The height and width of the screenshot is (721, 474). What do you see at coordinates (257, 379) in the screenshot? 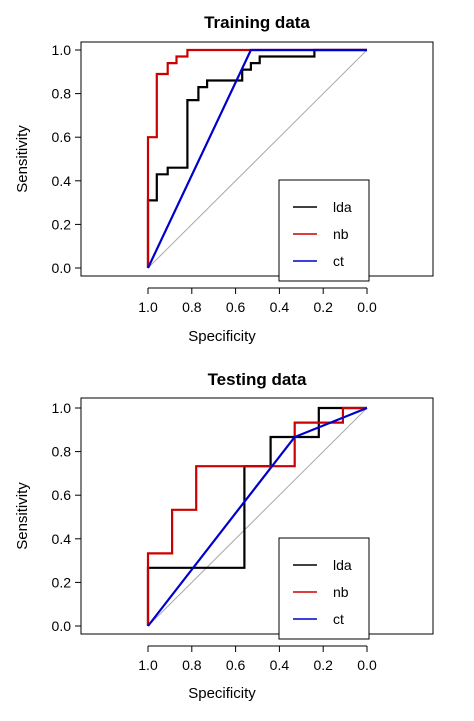
I see `chart-title: Testing data` at bounding box center [257, 379].